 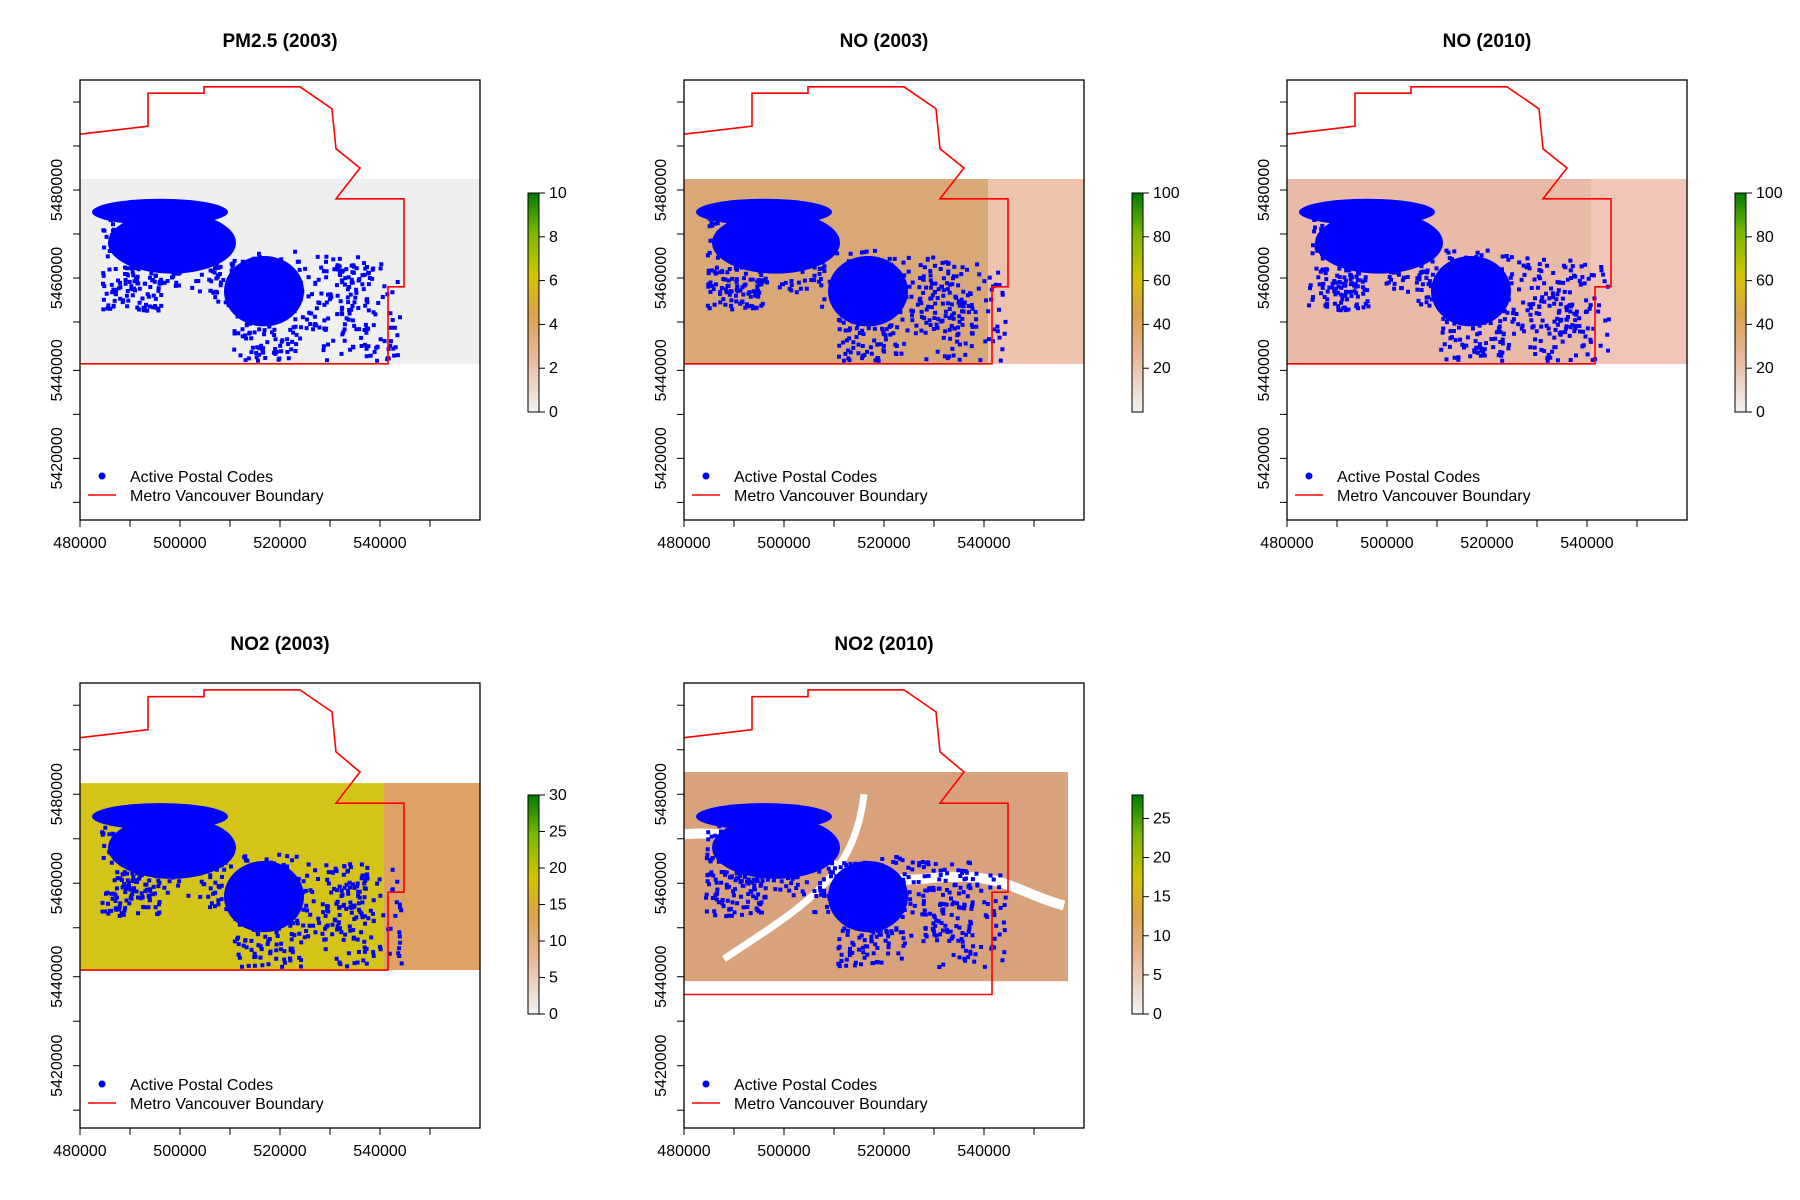 What do you see at coordinates (553, 368) in the screenshot?
I see `colorbar-tick-label: 2` at bounding box center [553, 368].